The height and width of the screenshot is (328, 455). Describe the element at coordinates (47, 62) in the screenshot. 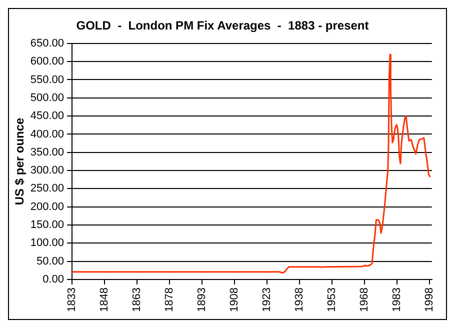

I see `y-tick-label: 600.00` at that location.